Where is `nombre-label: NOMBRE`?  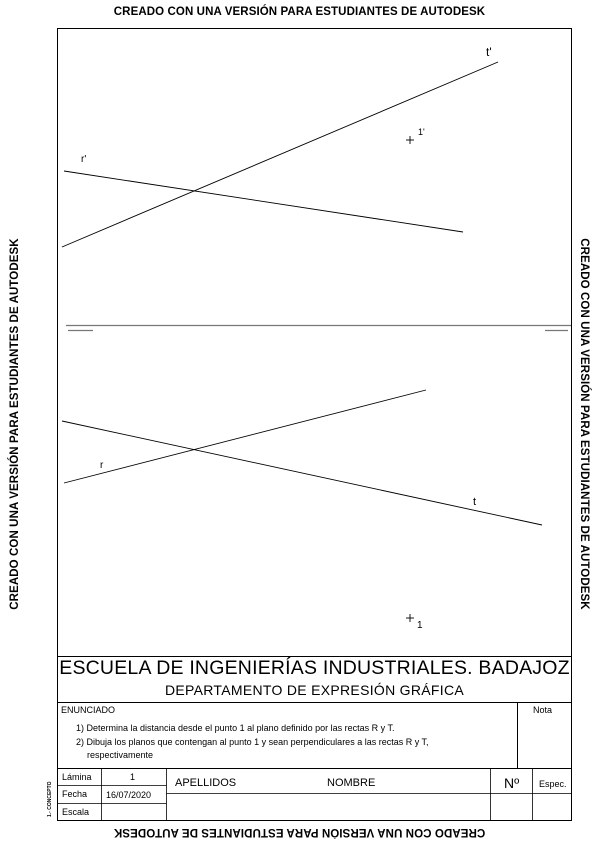 nombre-label: NOMBRE is located at coordinates (351, 783).